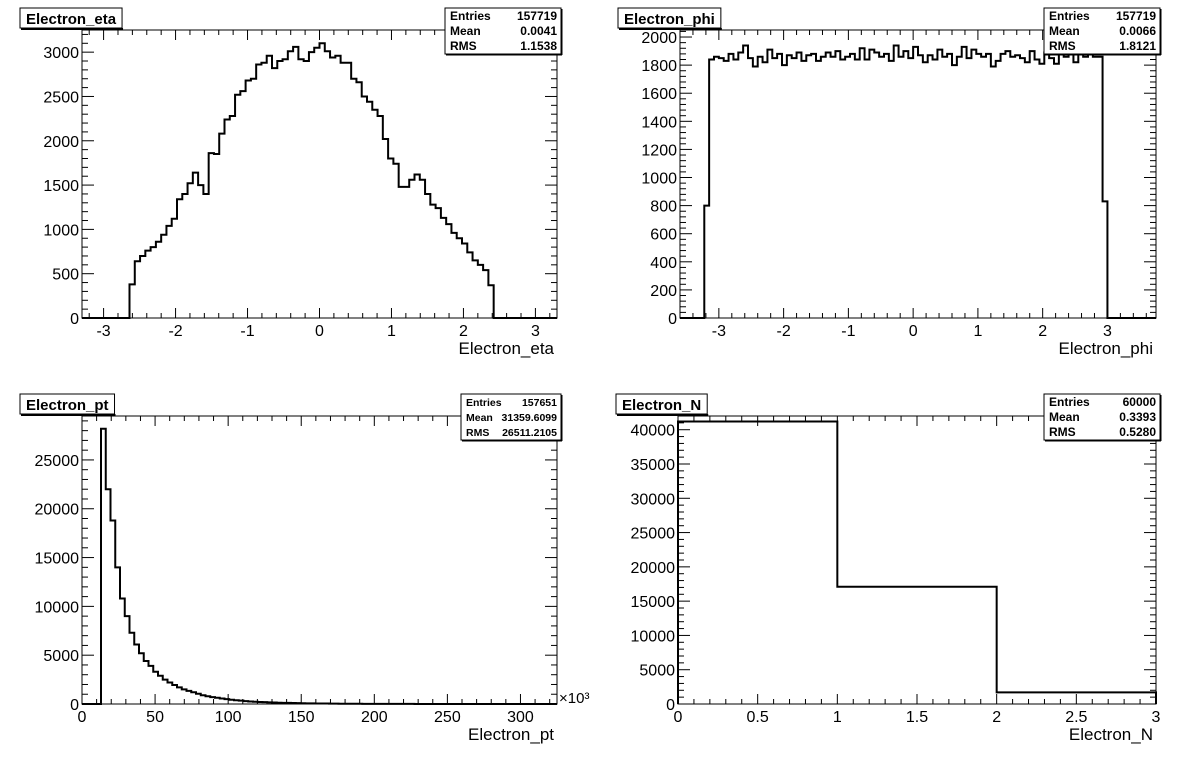 Image resolution: width=1196 pixels, height=772 pixels. I want to click on stats-rms-value: 26511.2105, so click(529, 433).